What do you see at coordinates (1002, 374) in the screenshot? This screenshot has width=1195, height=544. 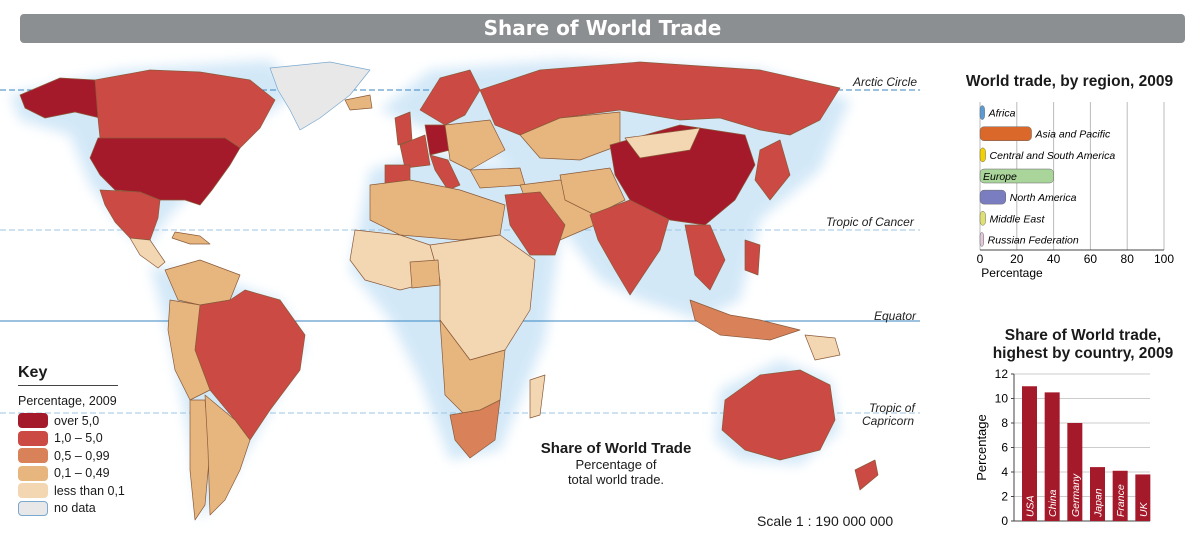 I see `country-y-tick: 12` at bounding box center [1002, 374].